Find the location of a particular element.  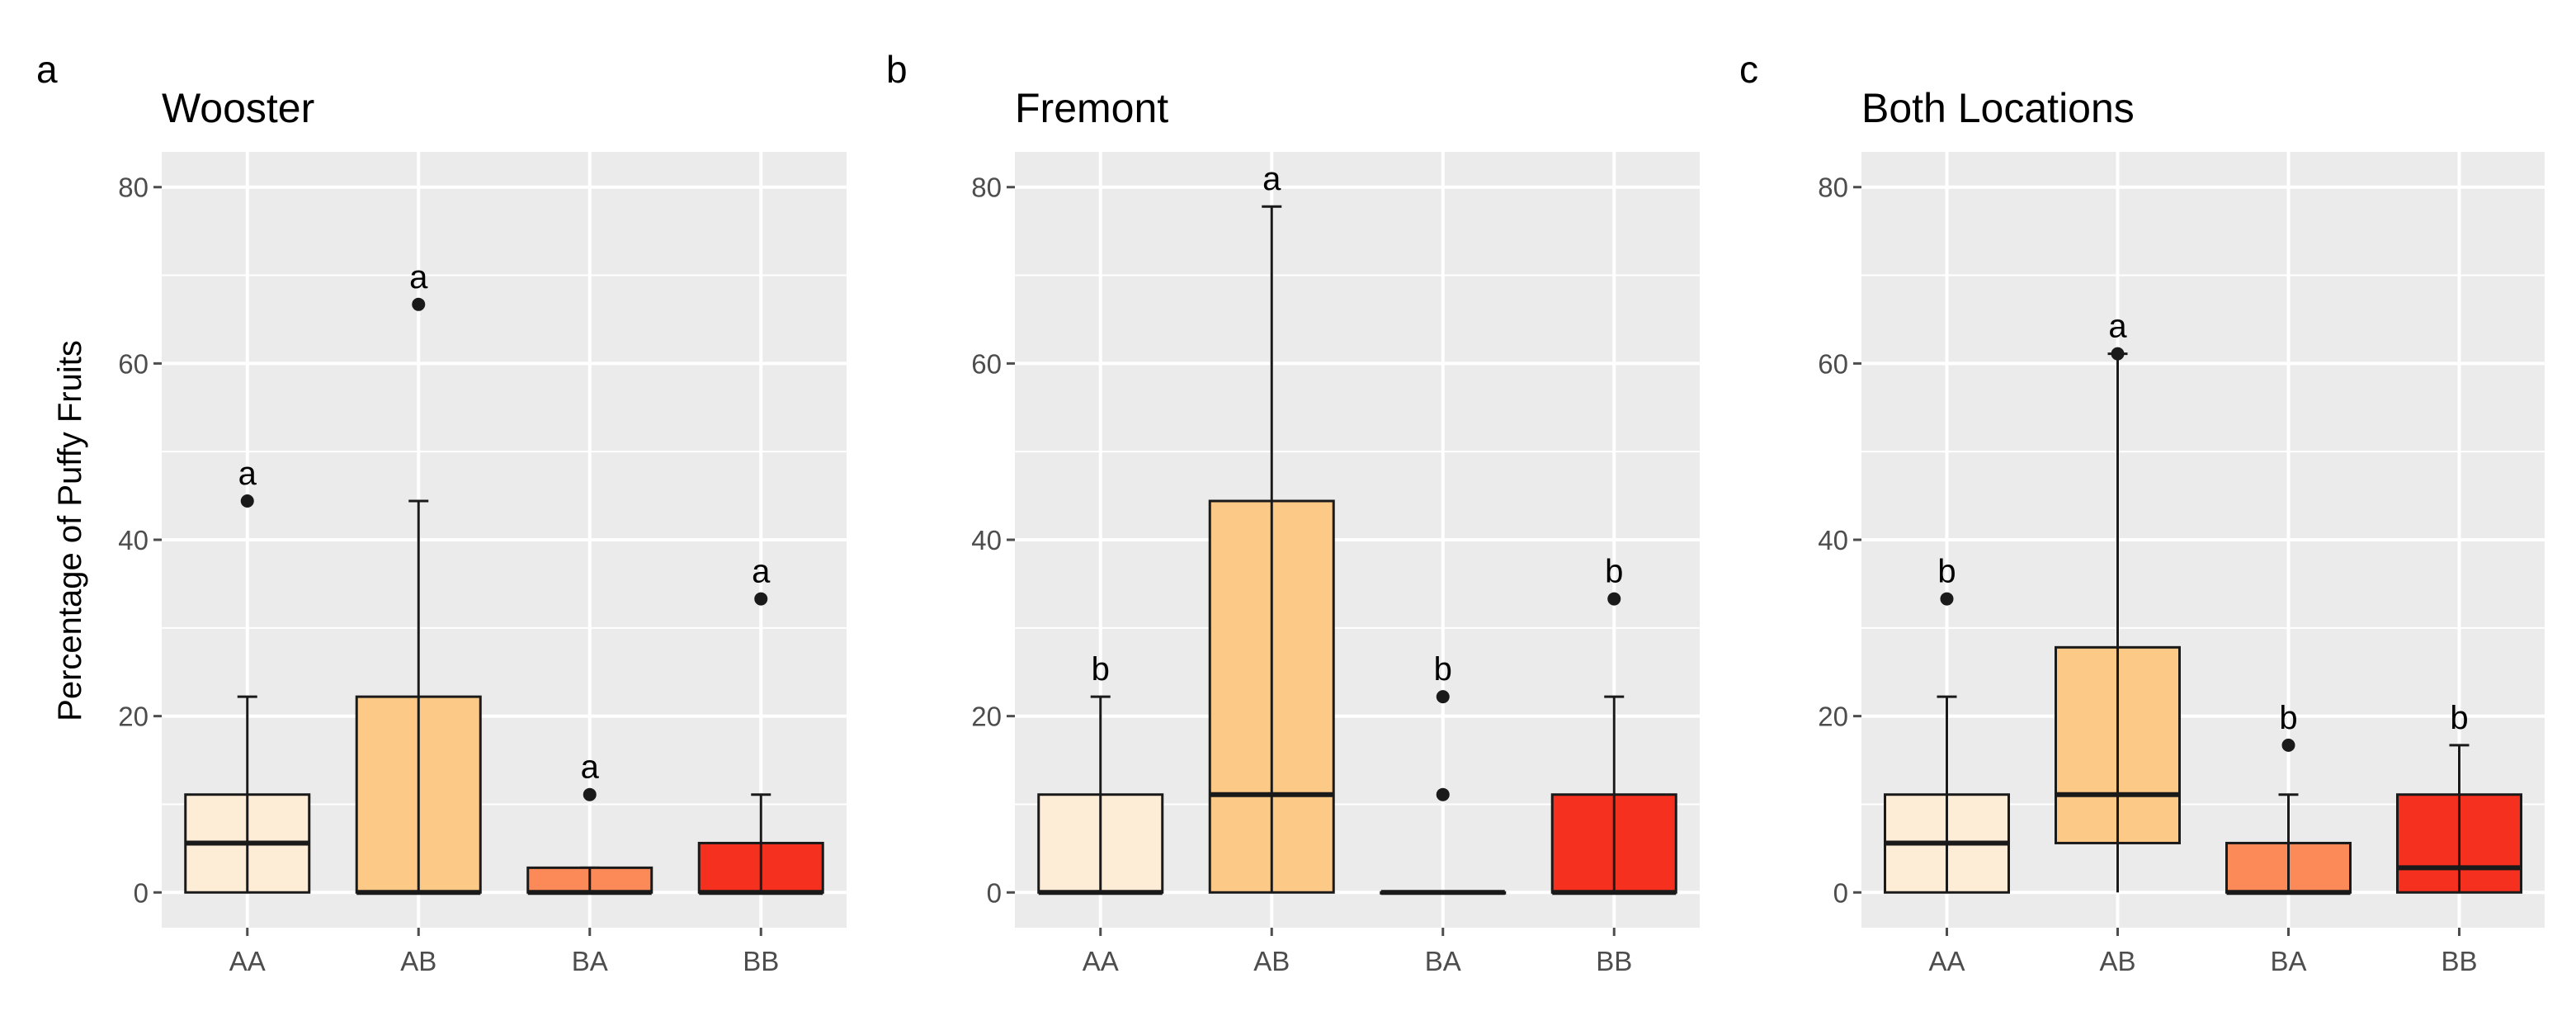

box-ba: a is located at coordinates (589, 822).